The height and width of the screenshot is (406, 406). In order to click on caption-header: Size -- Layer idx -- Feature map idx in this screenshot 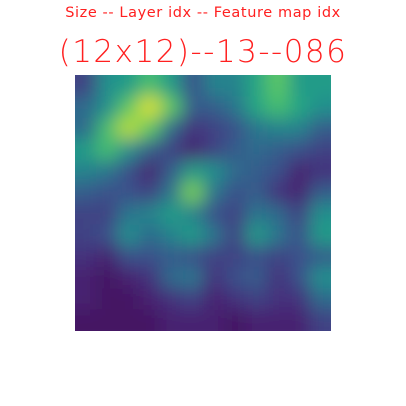, I will do `click(203, 13)`.